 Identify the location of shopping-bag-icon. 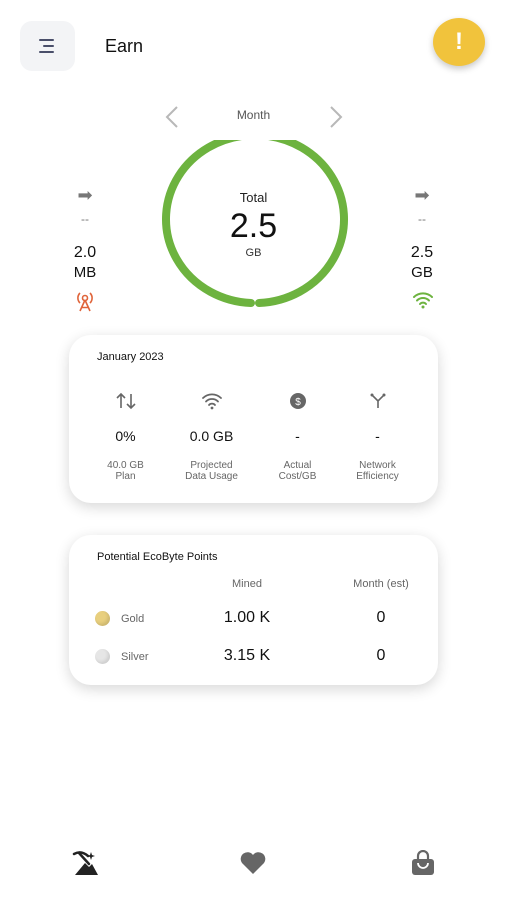
(423, 862).